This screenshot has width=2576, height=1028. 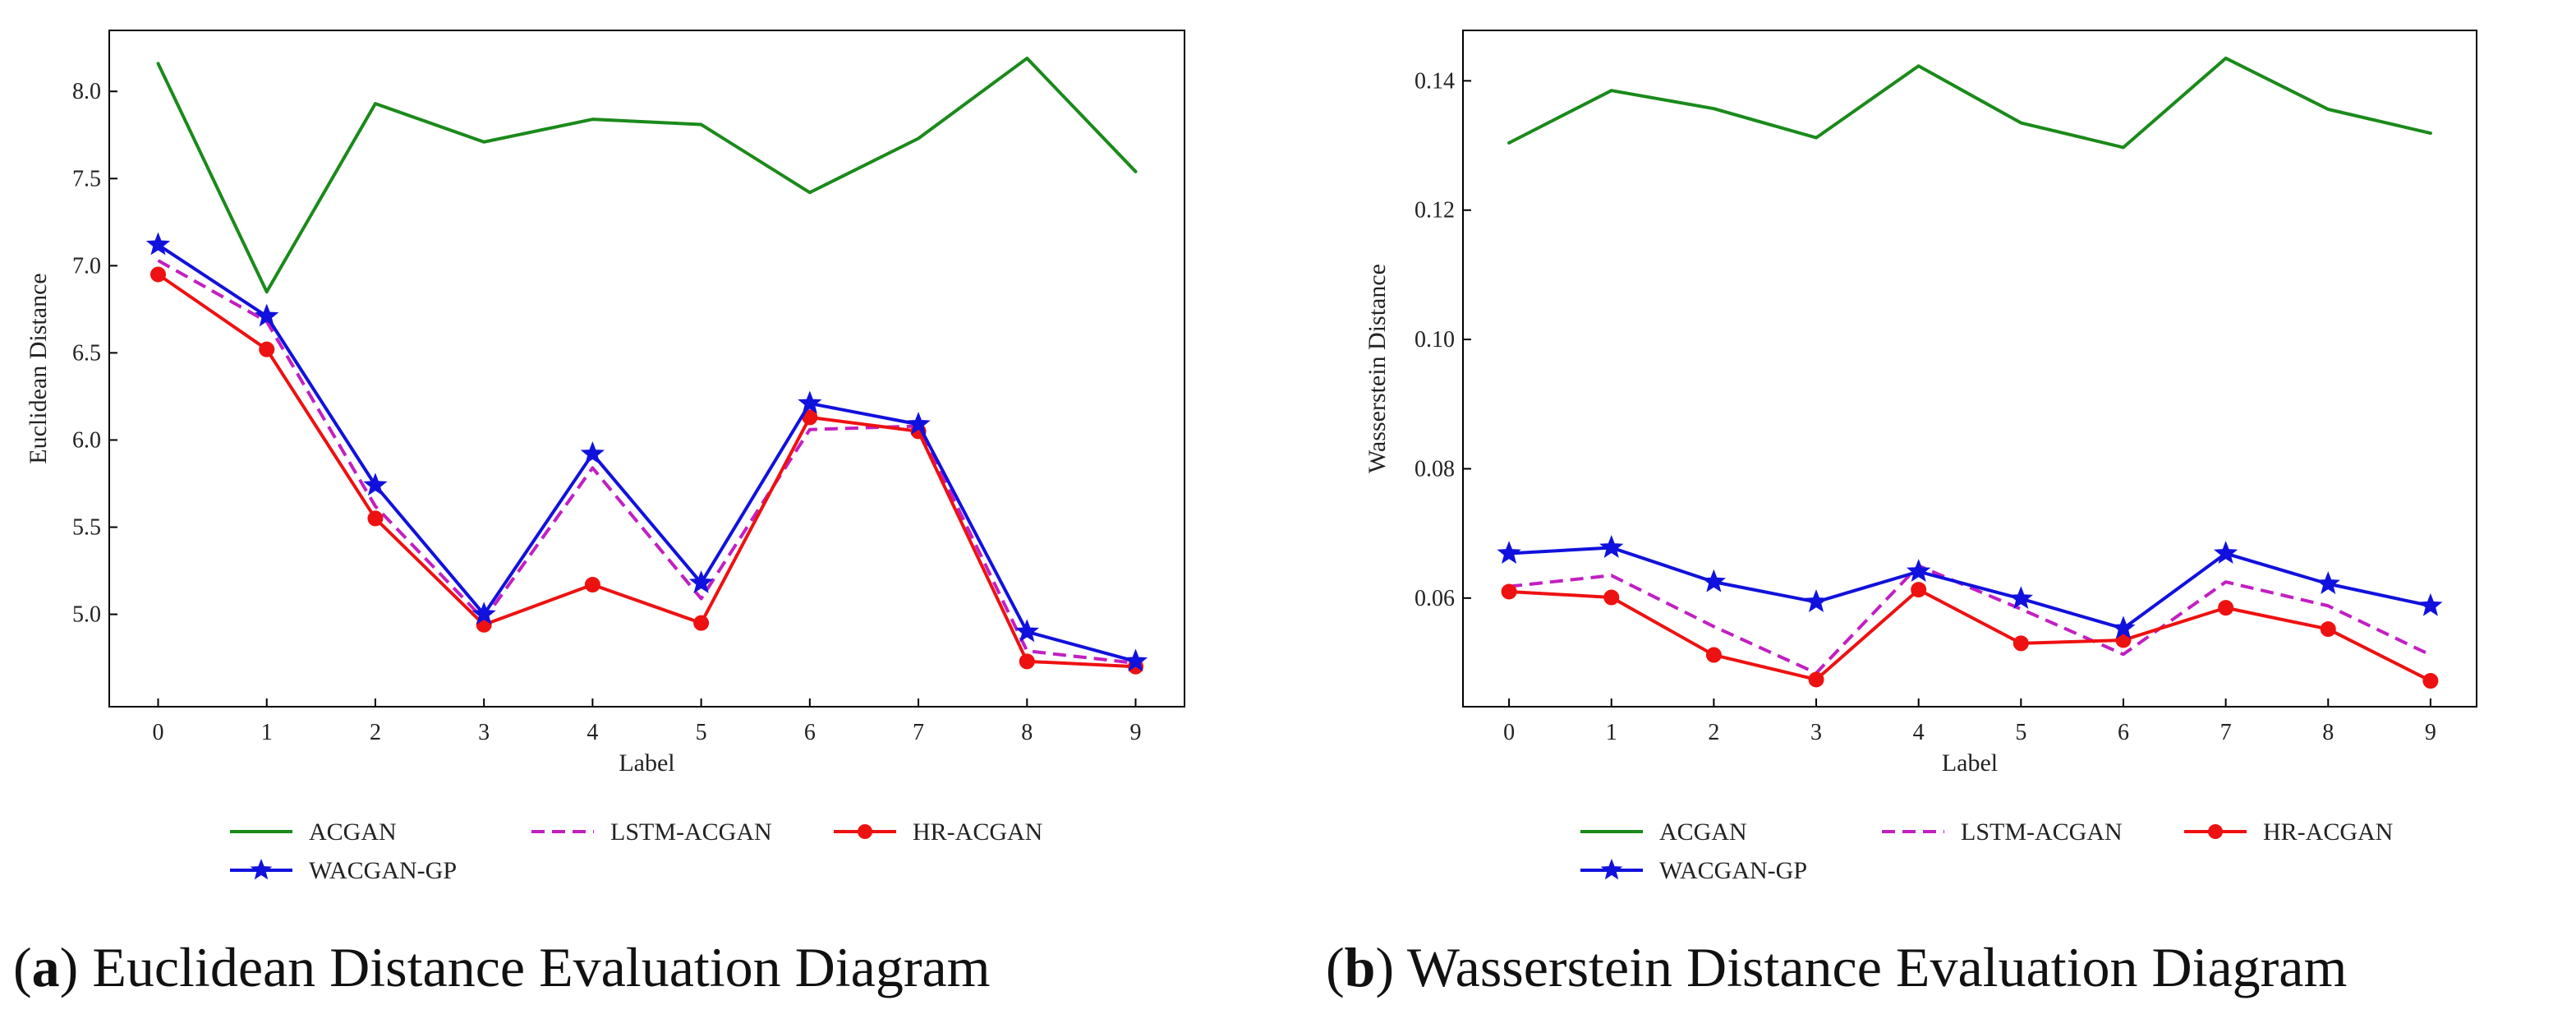 What do you see at coordinates (1377, 368) in the screenshot?
I see `y-axis-label: Wasserstein Distance` at bounding box center [1377, 368].